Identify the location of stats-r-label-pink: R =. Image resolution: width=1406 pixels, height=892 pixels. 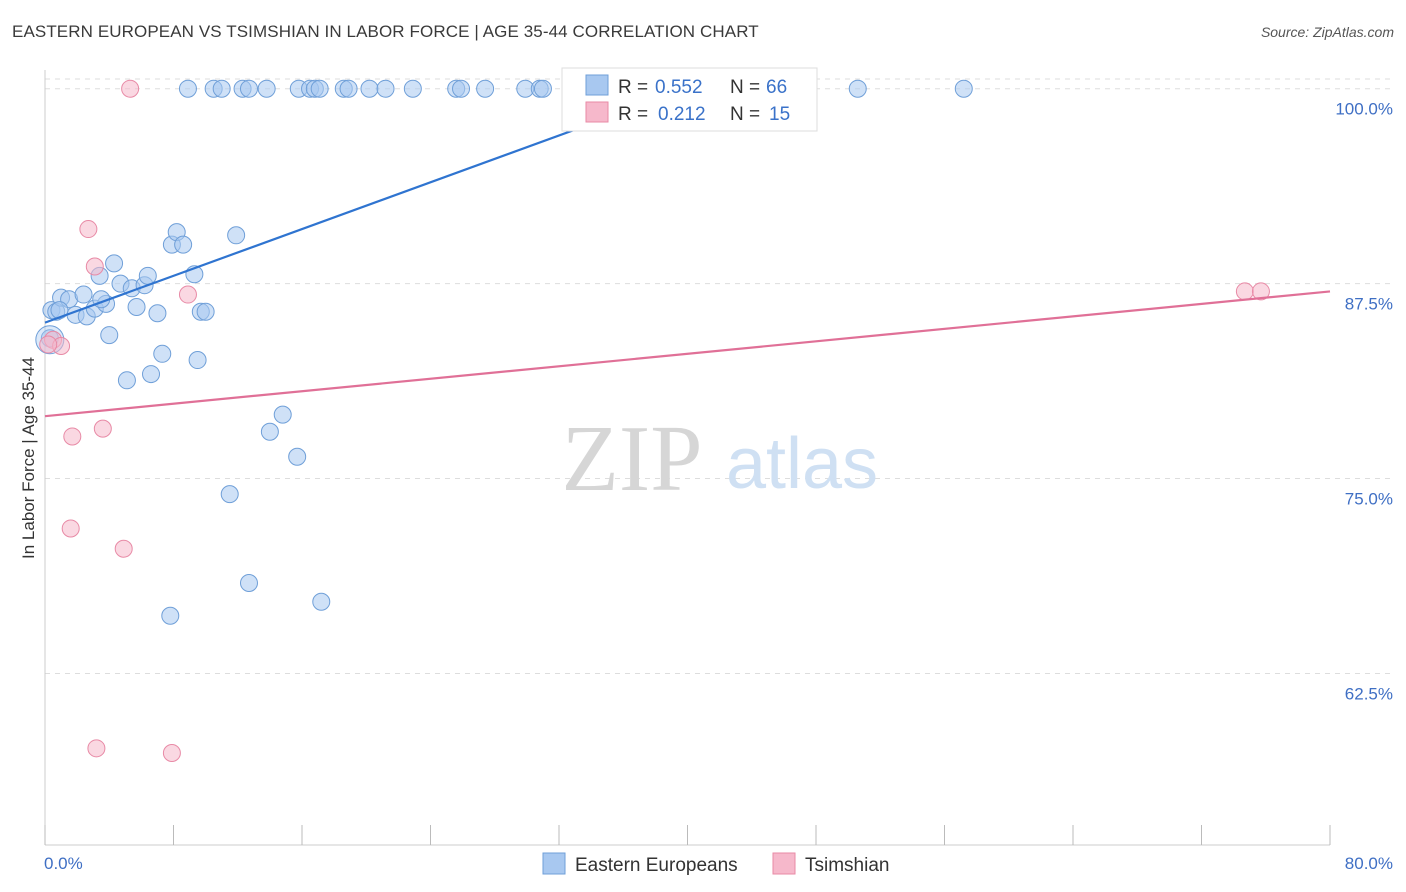
(633, 114).